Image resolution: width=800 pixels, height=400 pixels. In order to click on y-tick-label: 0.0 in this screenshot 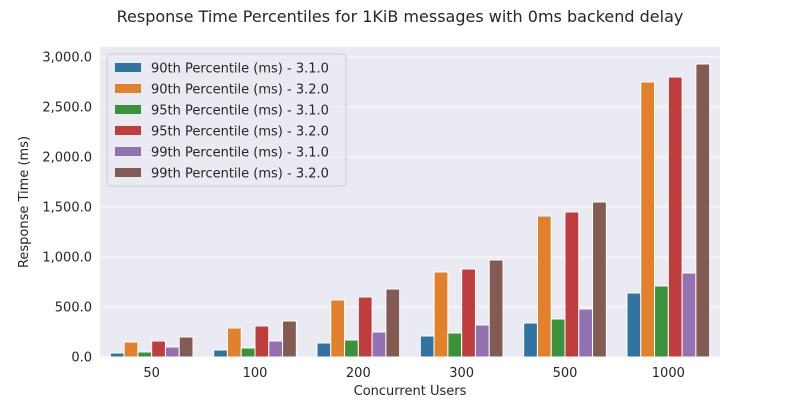, I will do `click(81, 358)`.